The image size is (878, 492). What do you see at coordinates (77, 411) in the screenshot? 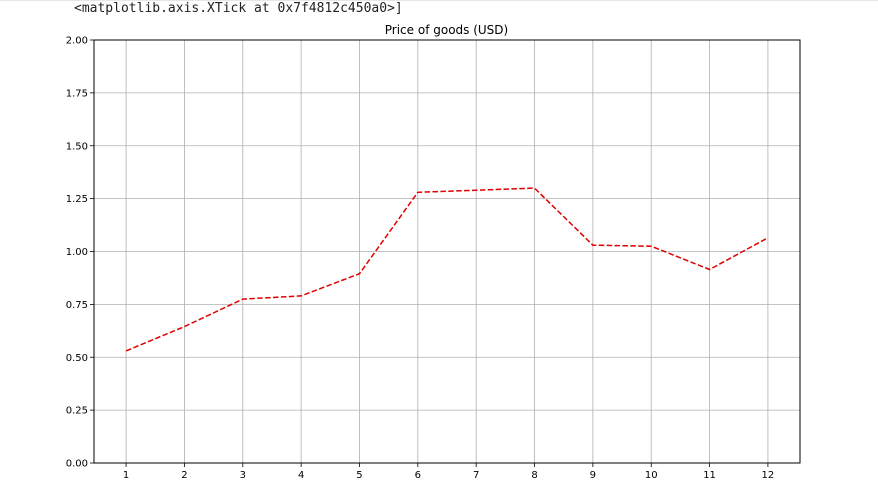
I see `y-tick-label: 0.25` at bounding box center [77, 411].